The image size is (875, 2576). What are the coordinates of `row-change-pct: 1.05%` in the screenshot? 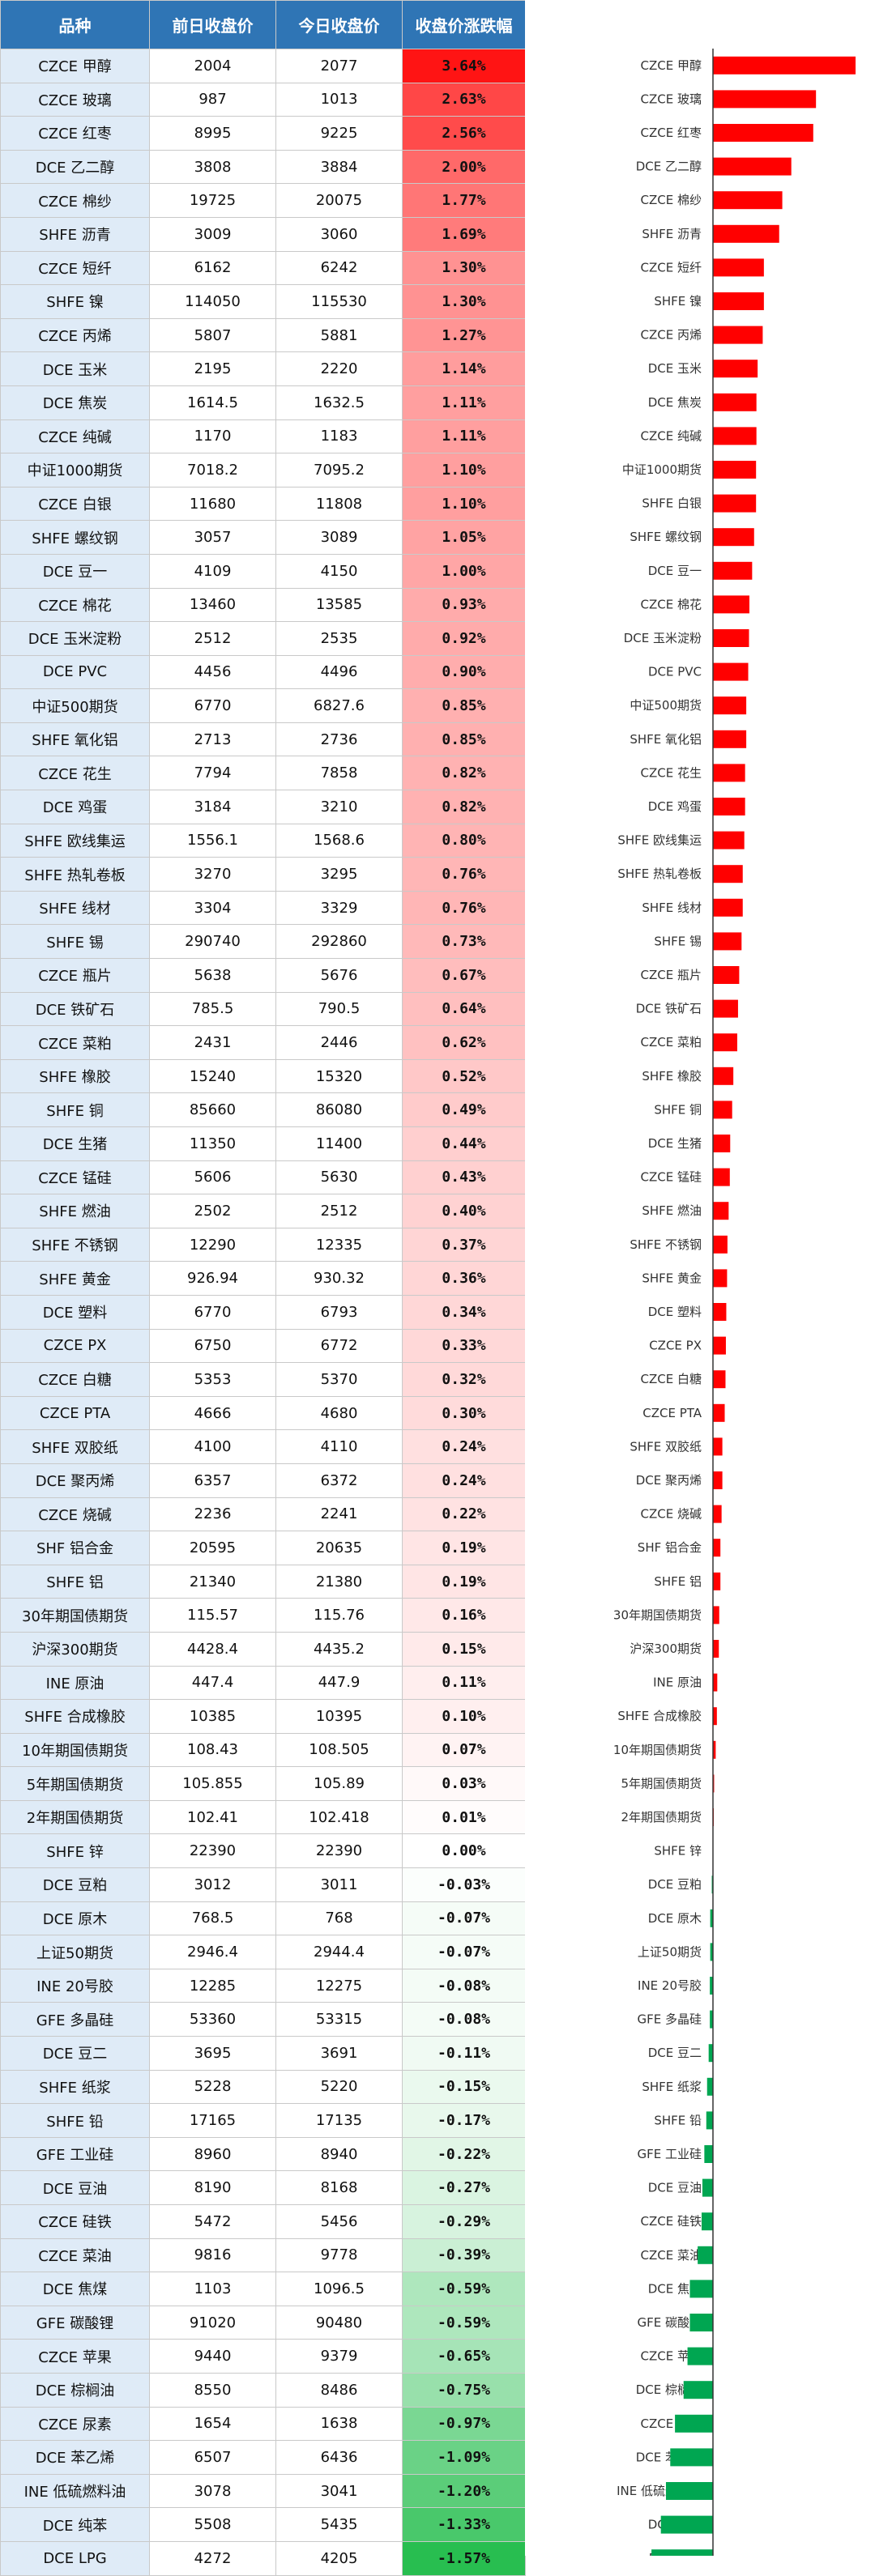 It's located at (464, 537).